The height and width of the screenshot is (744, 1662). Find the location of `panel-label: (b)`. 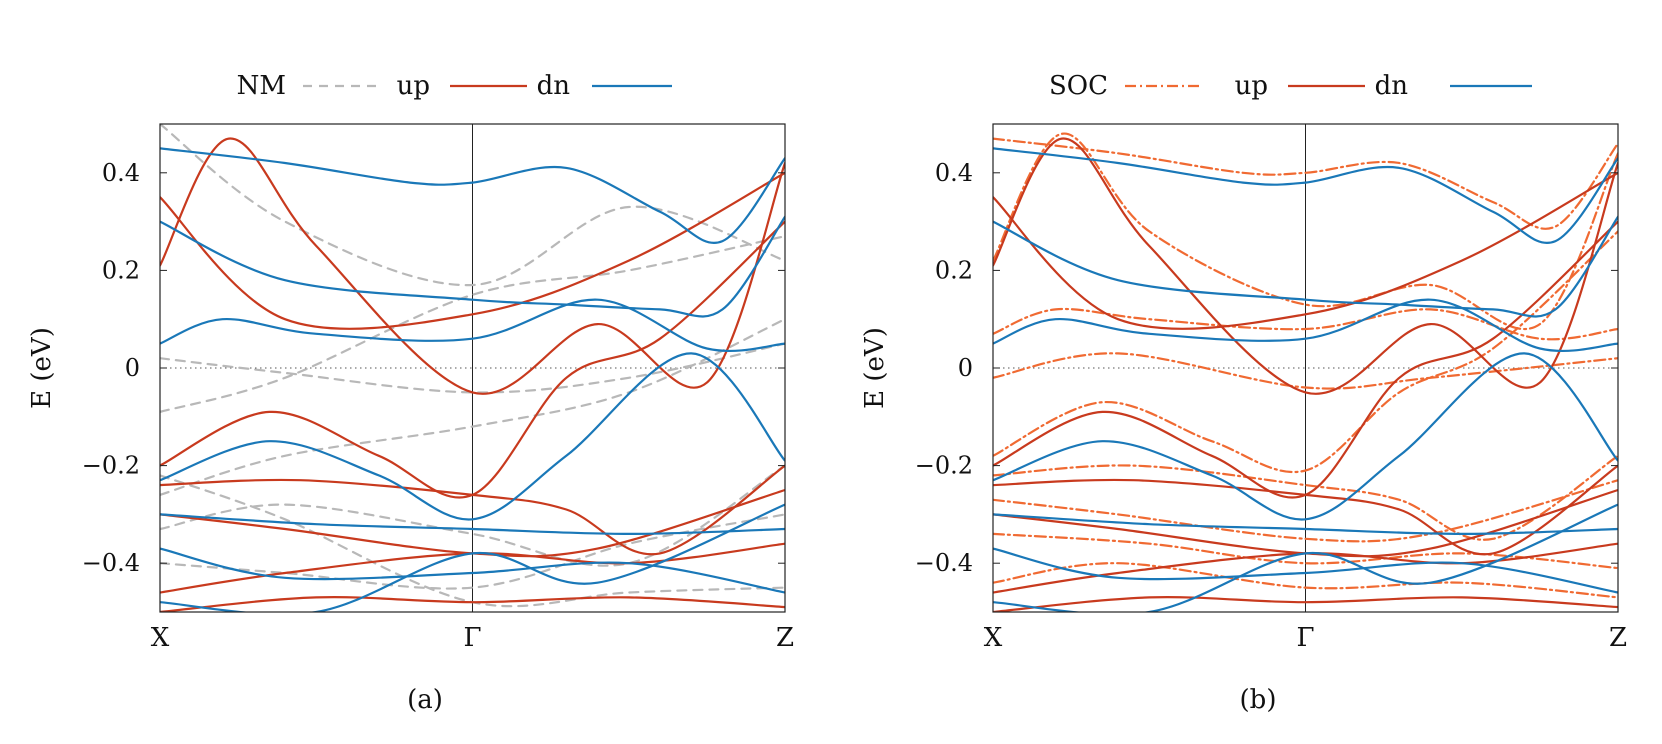

panel-label: (b) is located at coordinates (1258, 700).